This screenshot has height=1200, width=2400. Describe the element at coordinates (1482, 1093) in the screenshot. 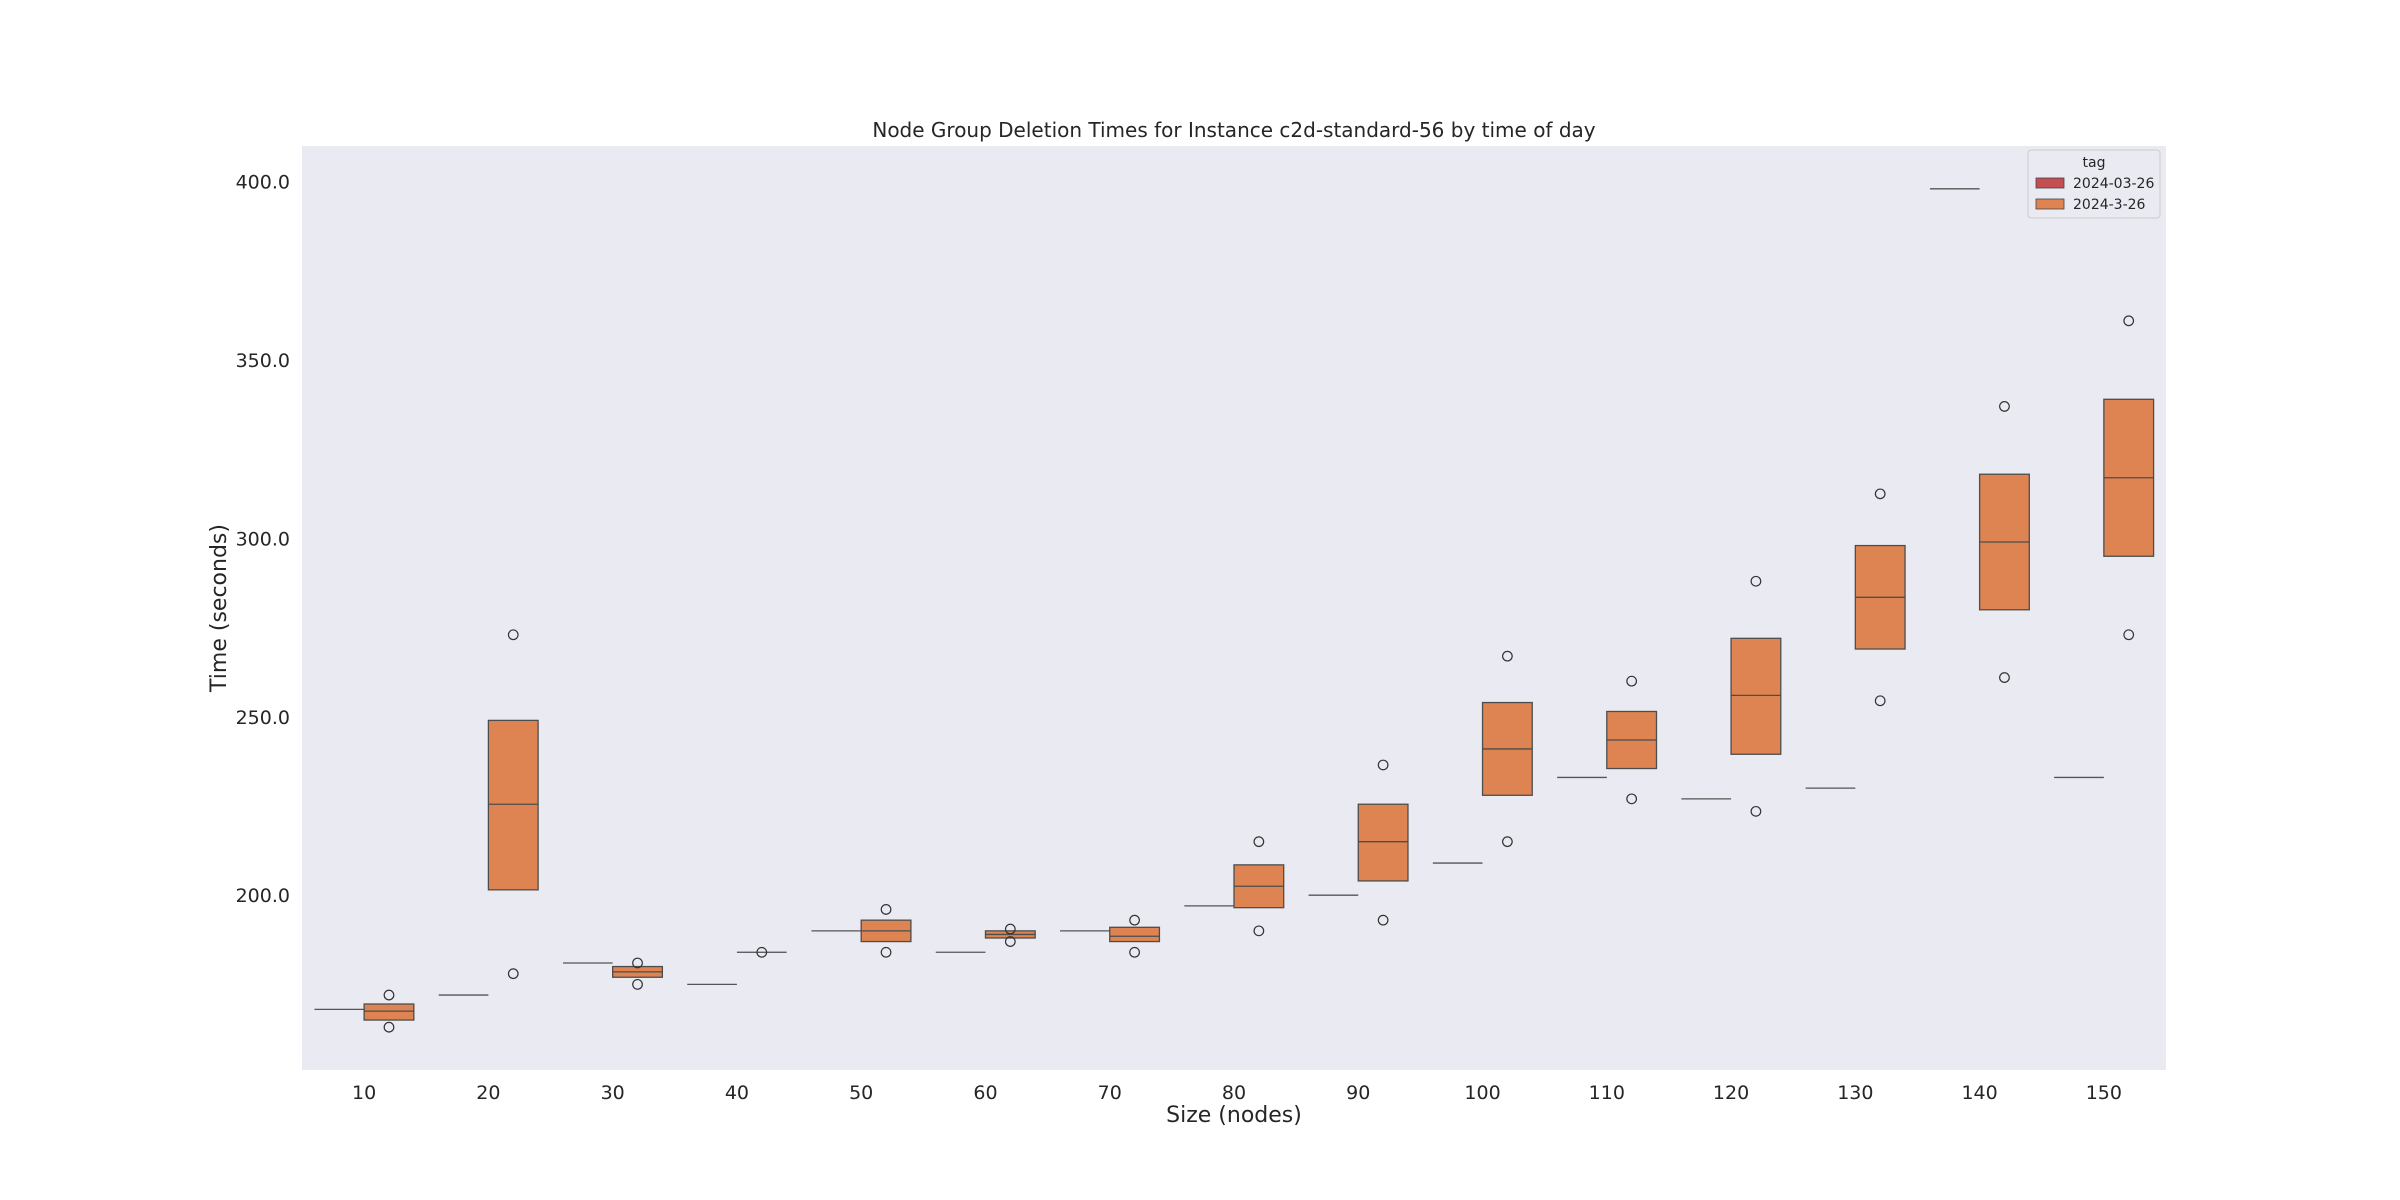

I see `x-tick-label: 100` at that location.